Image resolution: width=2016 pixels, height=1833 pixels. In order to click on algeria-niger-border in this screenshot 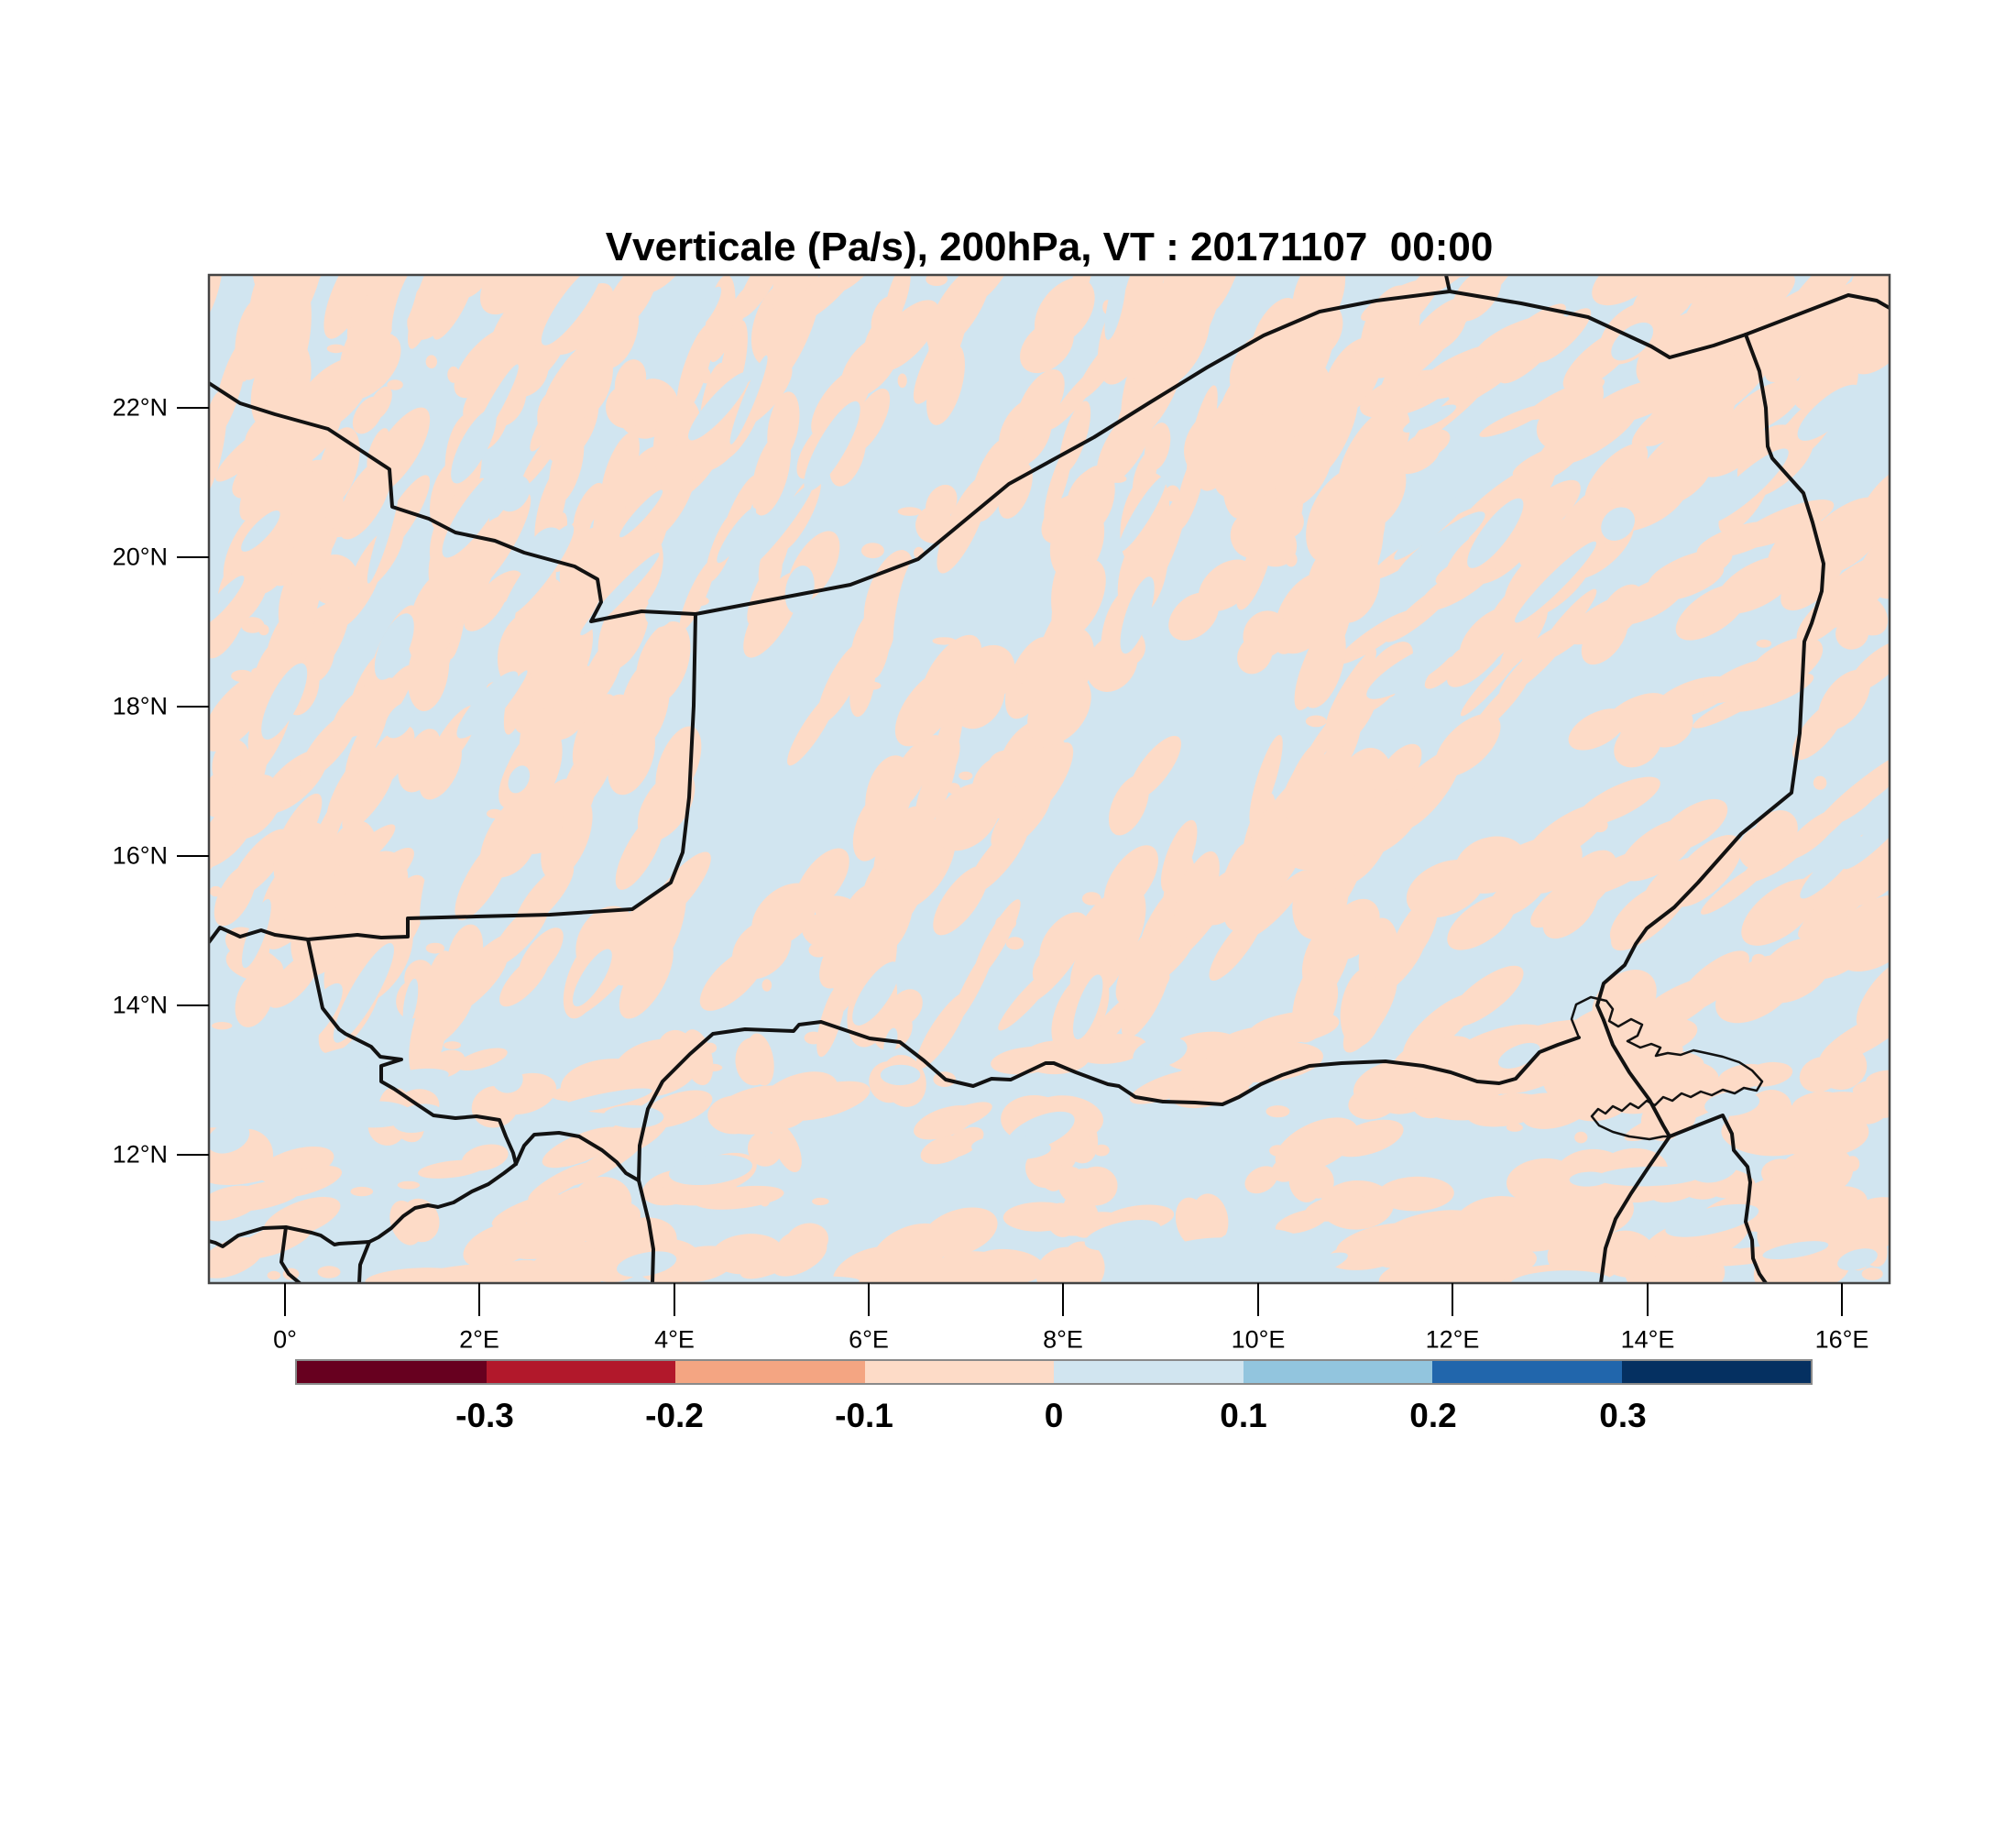, I will do `click(1073, 453)`.